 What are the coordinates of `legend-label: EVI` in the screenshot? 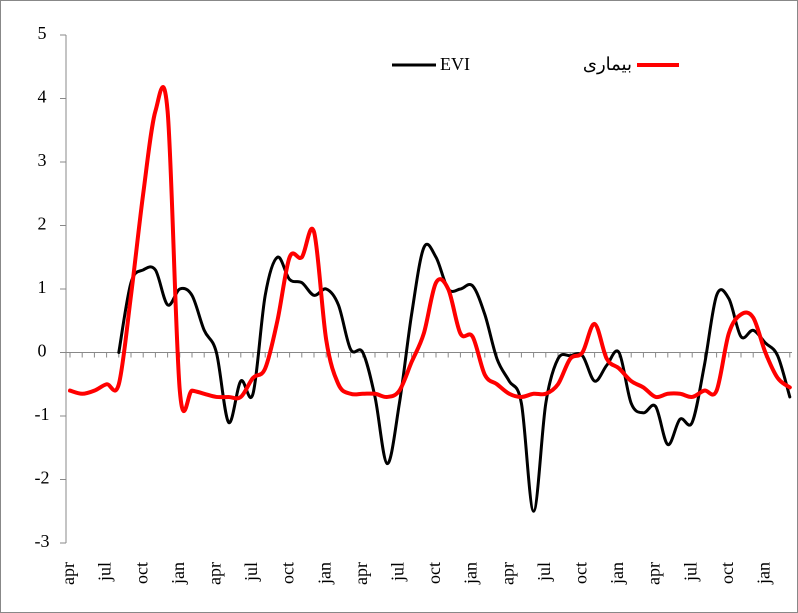 It's located at (455, 64).